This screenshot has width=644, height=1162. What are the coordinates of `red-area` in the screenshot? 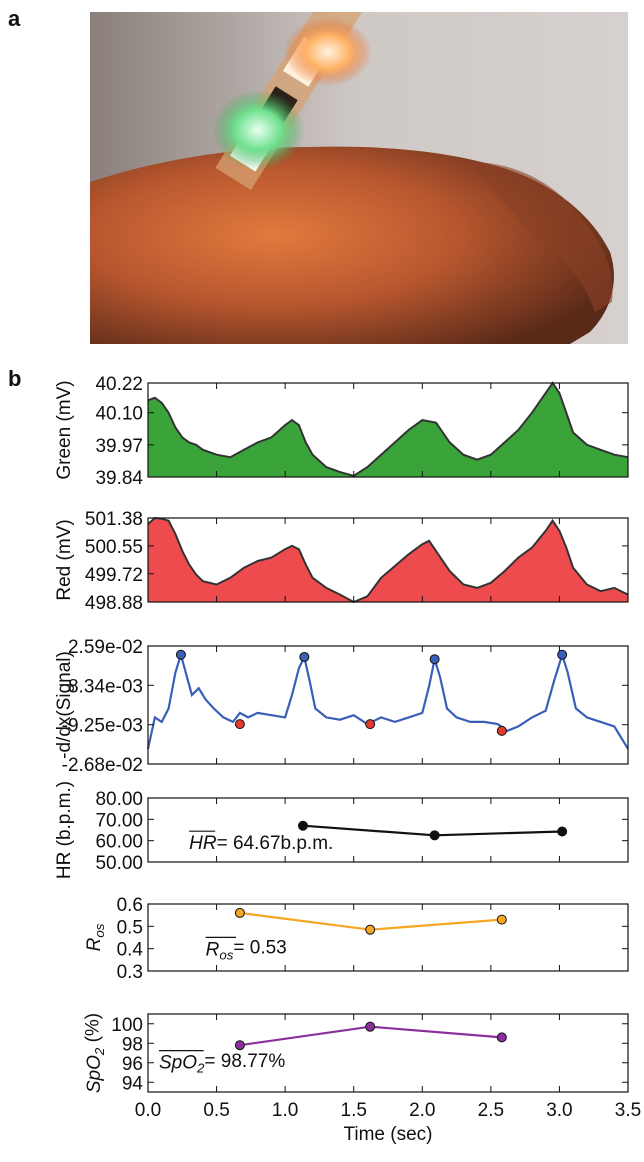 It's located at (388, 560).